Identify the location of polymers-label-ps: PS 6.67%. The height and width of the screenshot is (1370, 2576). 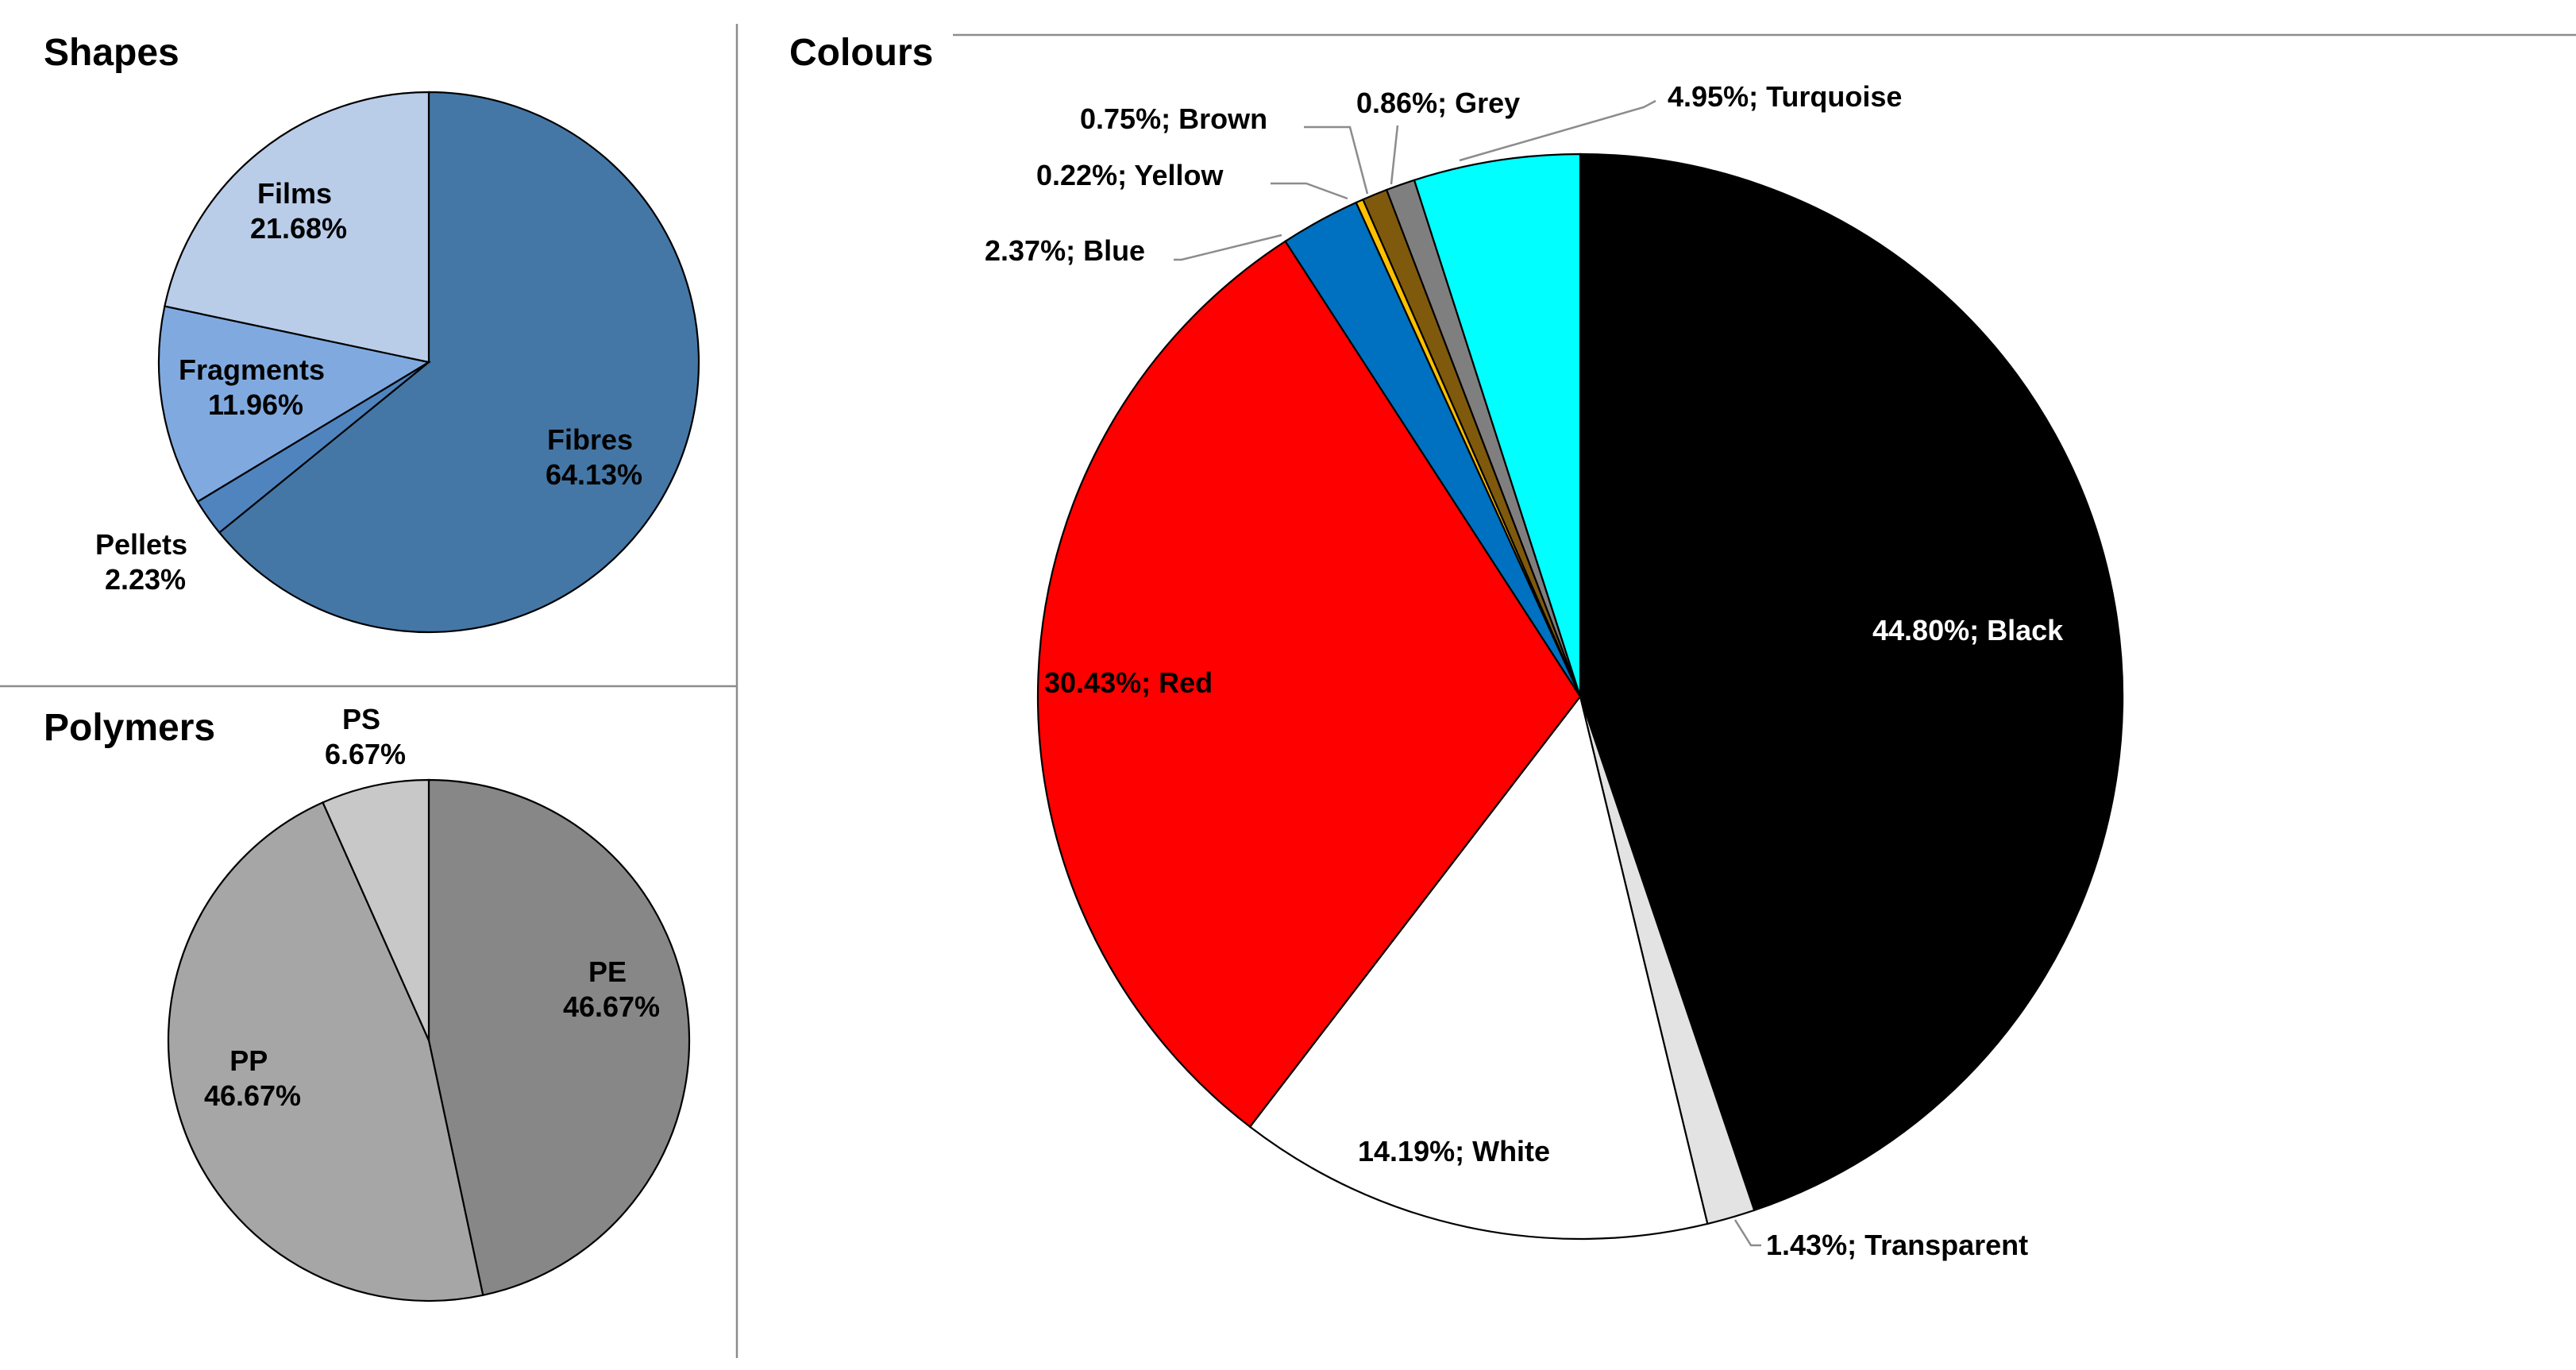
(365, 736).